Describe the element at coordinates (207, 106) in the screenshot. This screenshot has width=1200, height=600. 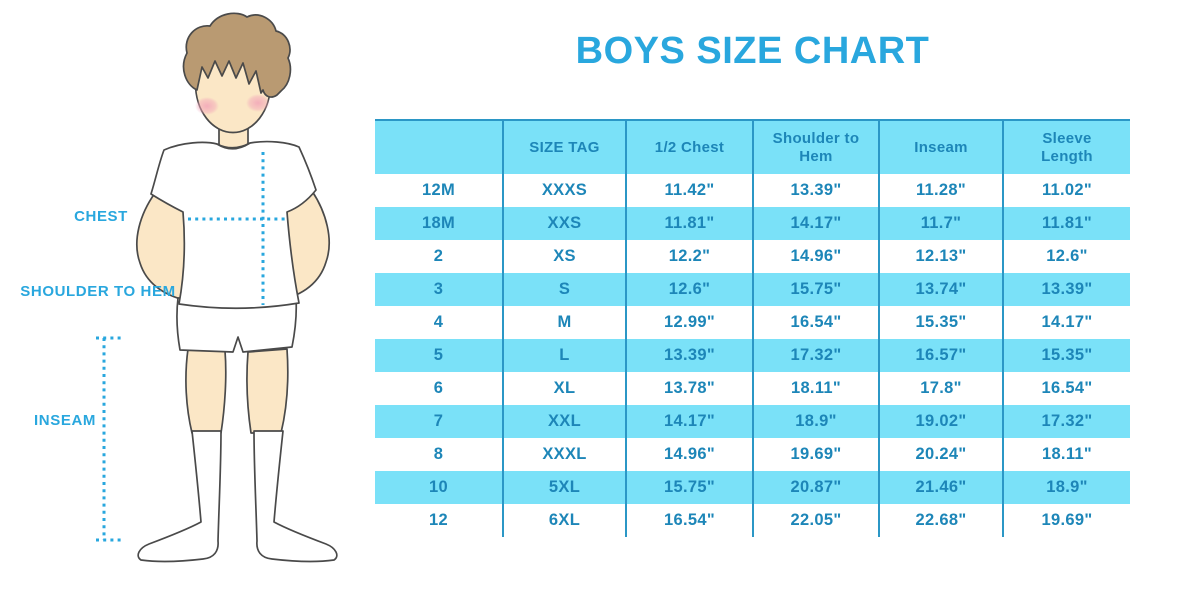
I see `boy-cheek-left` at that location.